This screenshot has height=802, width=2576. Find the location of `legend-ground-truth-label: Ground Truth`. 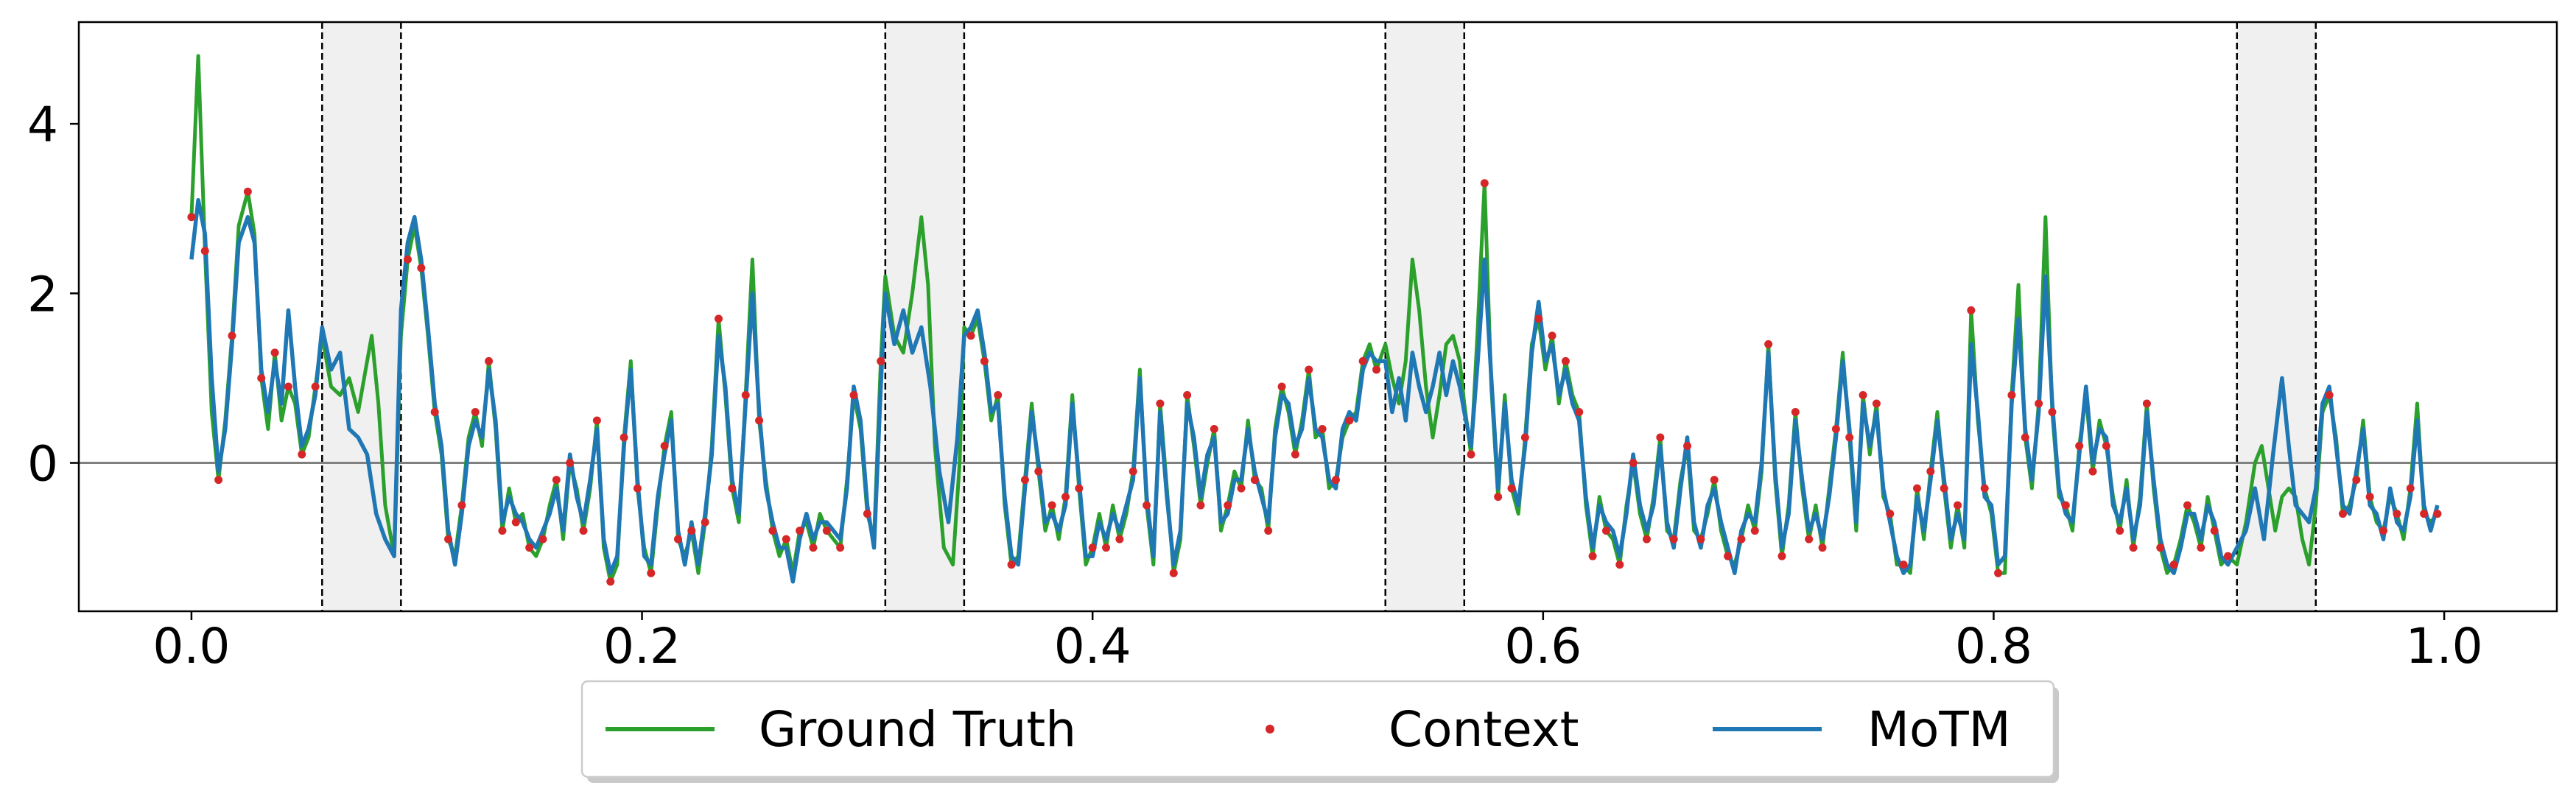

legend-ground-truth-label: Ground Truth is located at coordinates (918, 730).